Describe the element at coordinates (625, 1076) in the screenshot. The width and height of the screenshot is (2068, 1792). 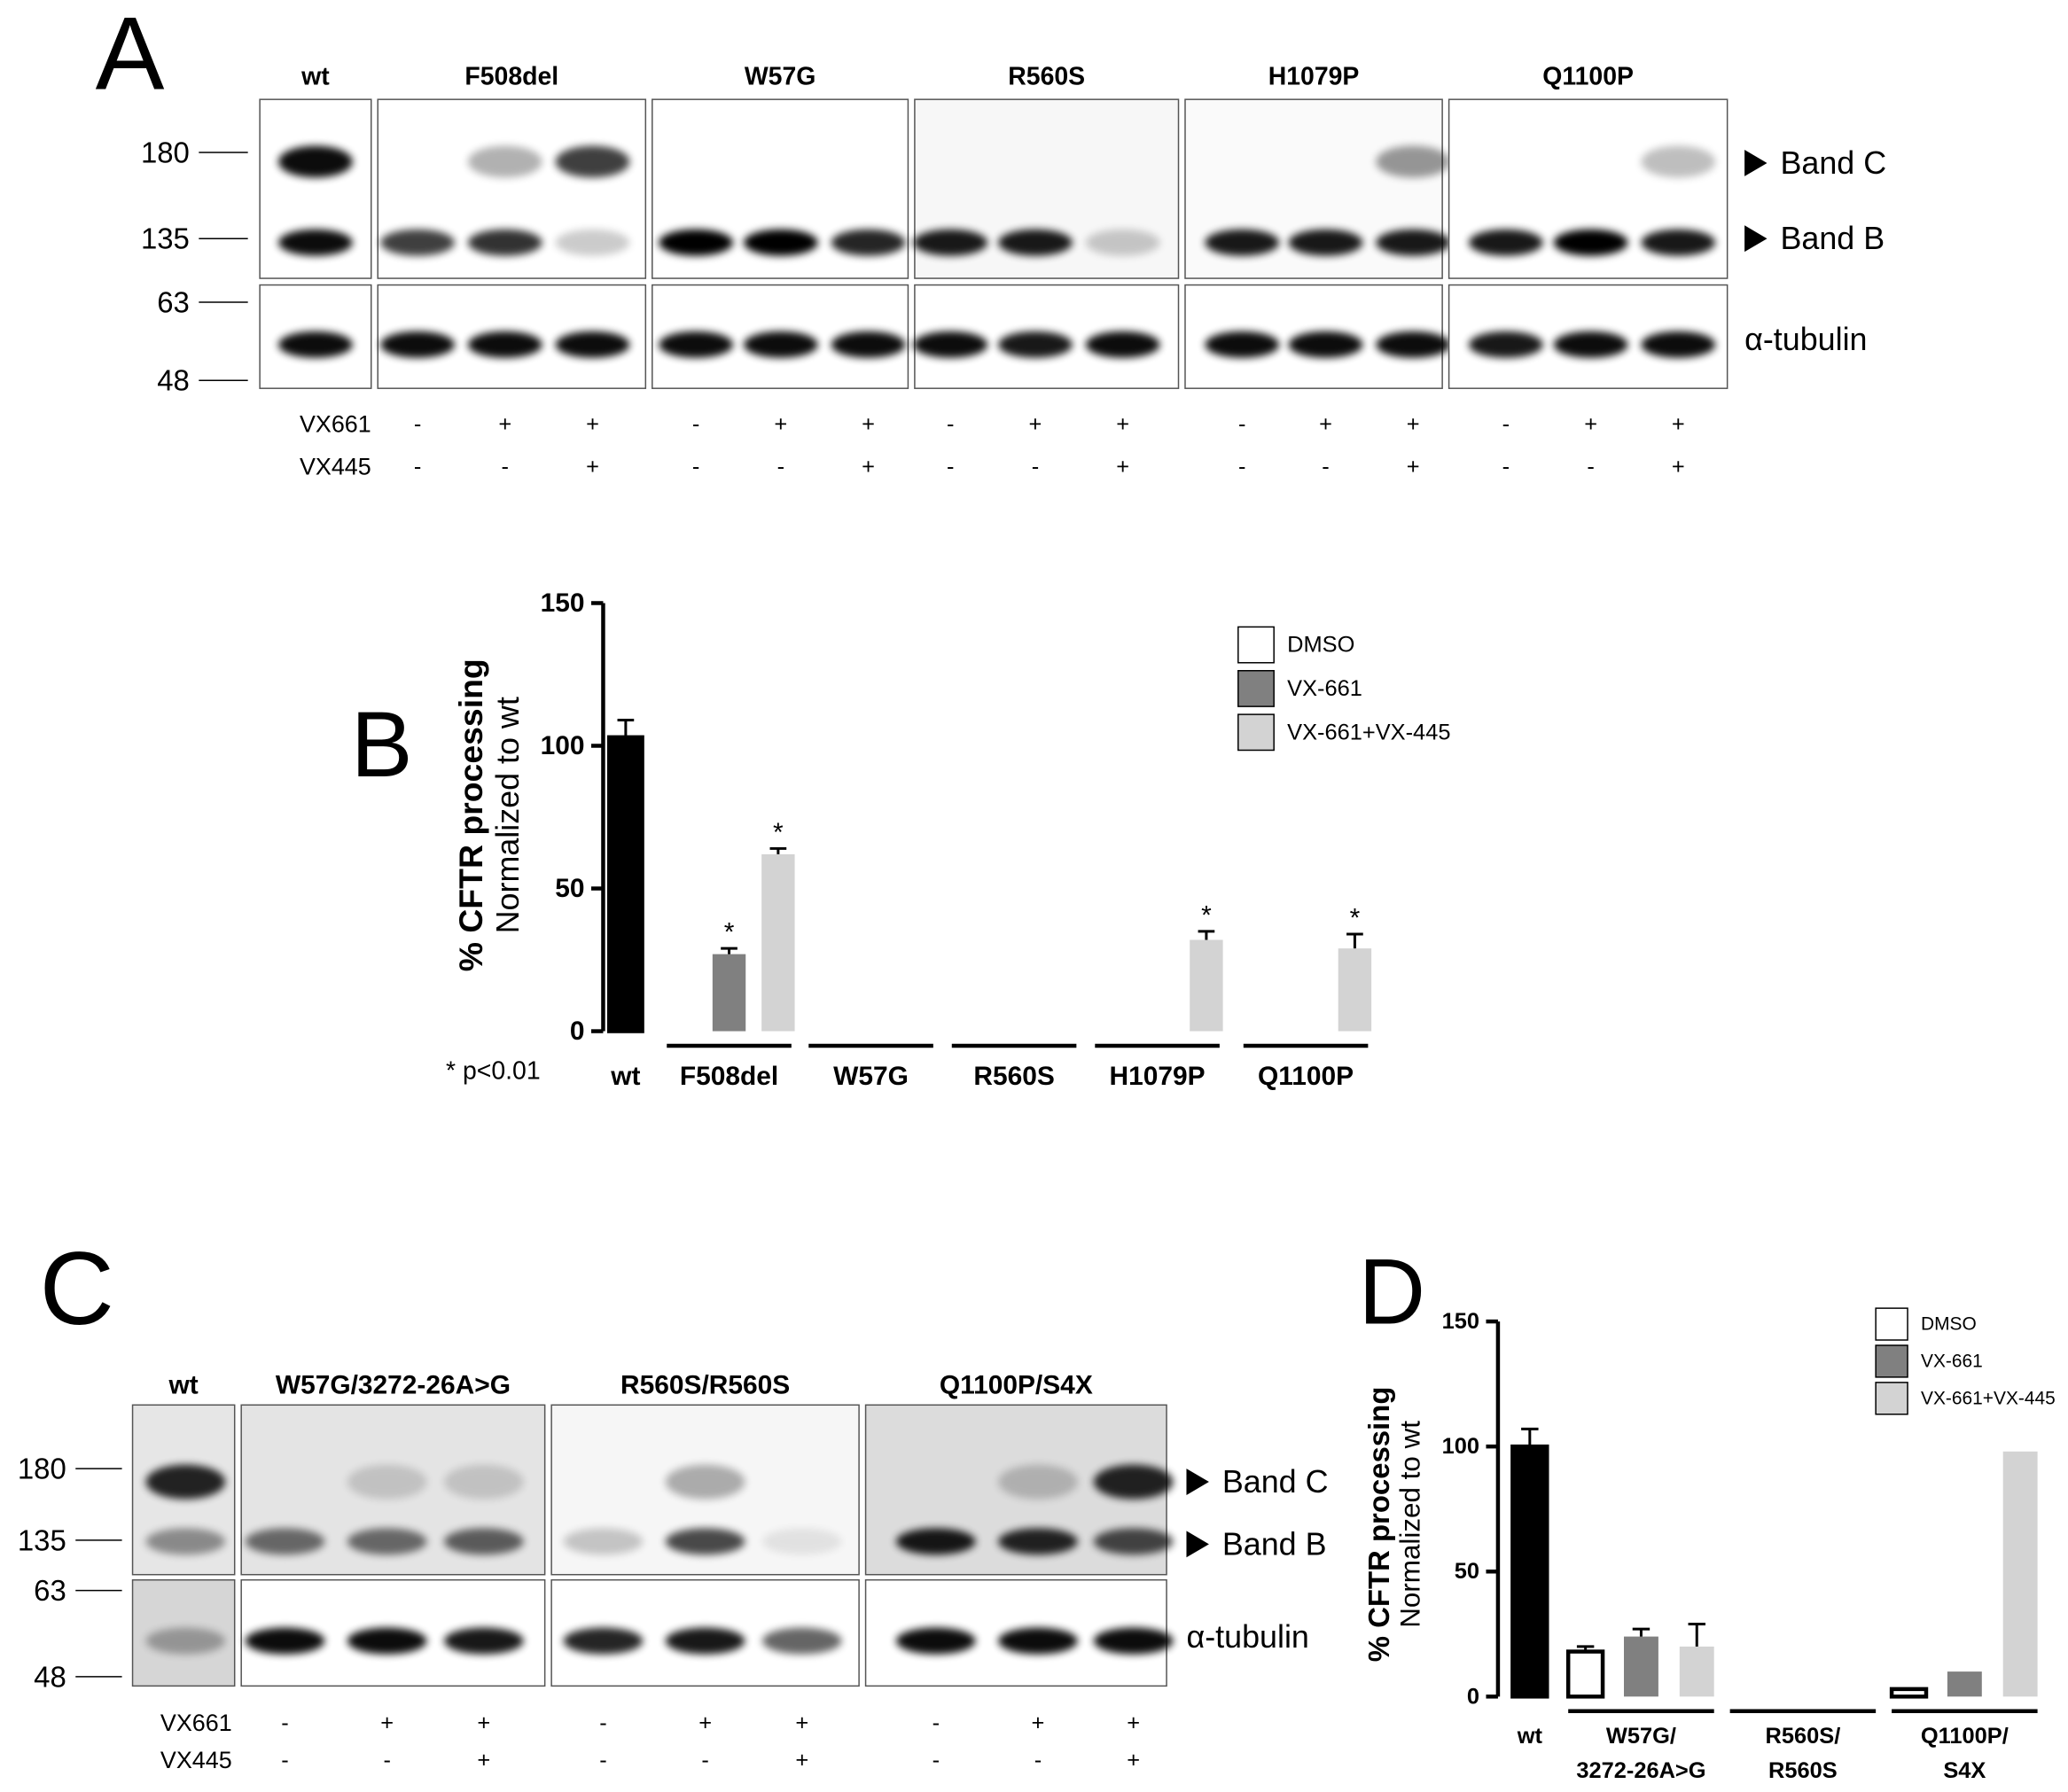
I see `x-tick-label: wt` at that location.